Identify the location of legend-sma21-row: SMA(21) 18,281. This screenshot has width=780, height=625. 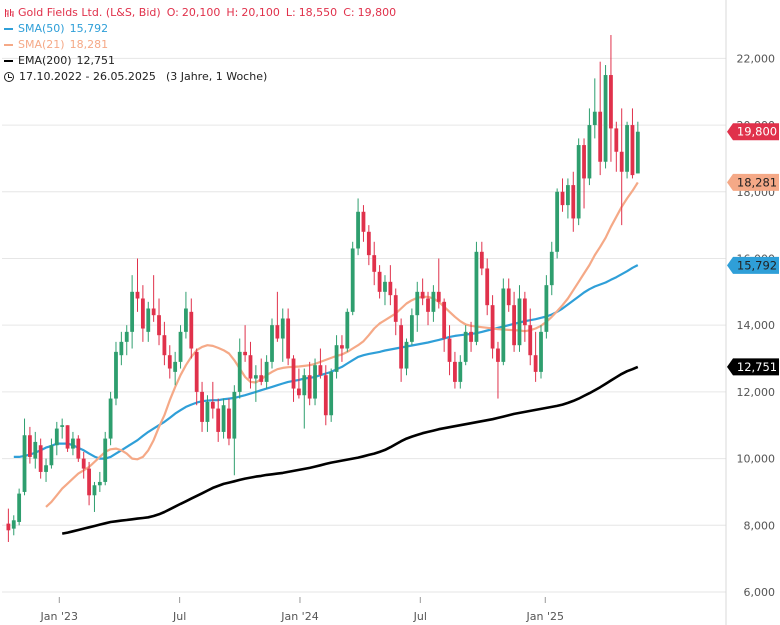
(200, 45).